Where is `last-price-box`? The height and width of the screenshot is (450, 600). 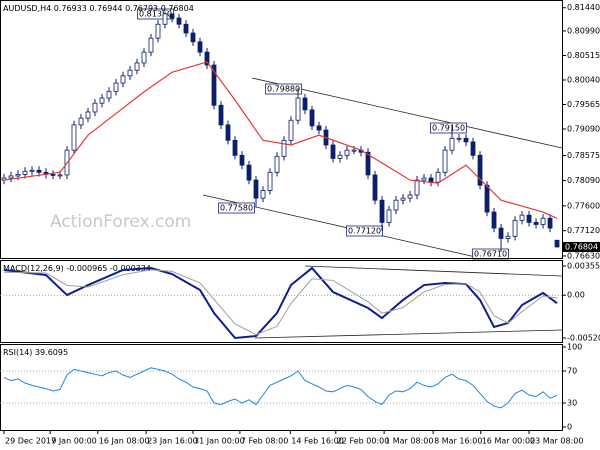 last-price-box is located at coordinates (581, 246).